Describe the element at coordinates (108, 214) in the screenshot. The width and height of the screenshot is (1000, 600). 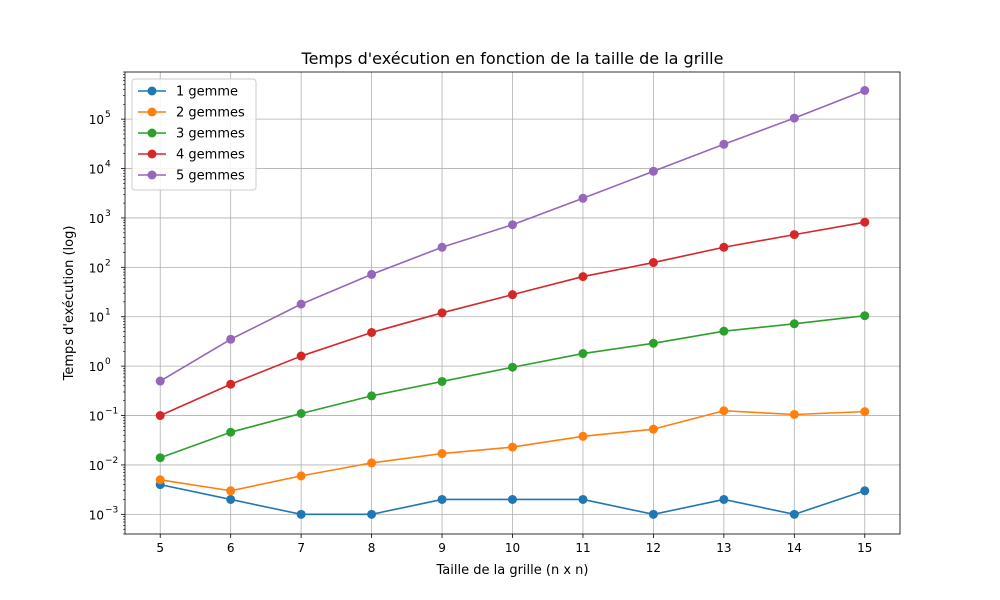
I see `y-tick-exponent: 3` at that location.